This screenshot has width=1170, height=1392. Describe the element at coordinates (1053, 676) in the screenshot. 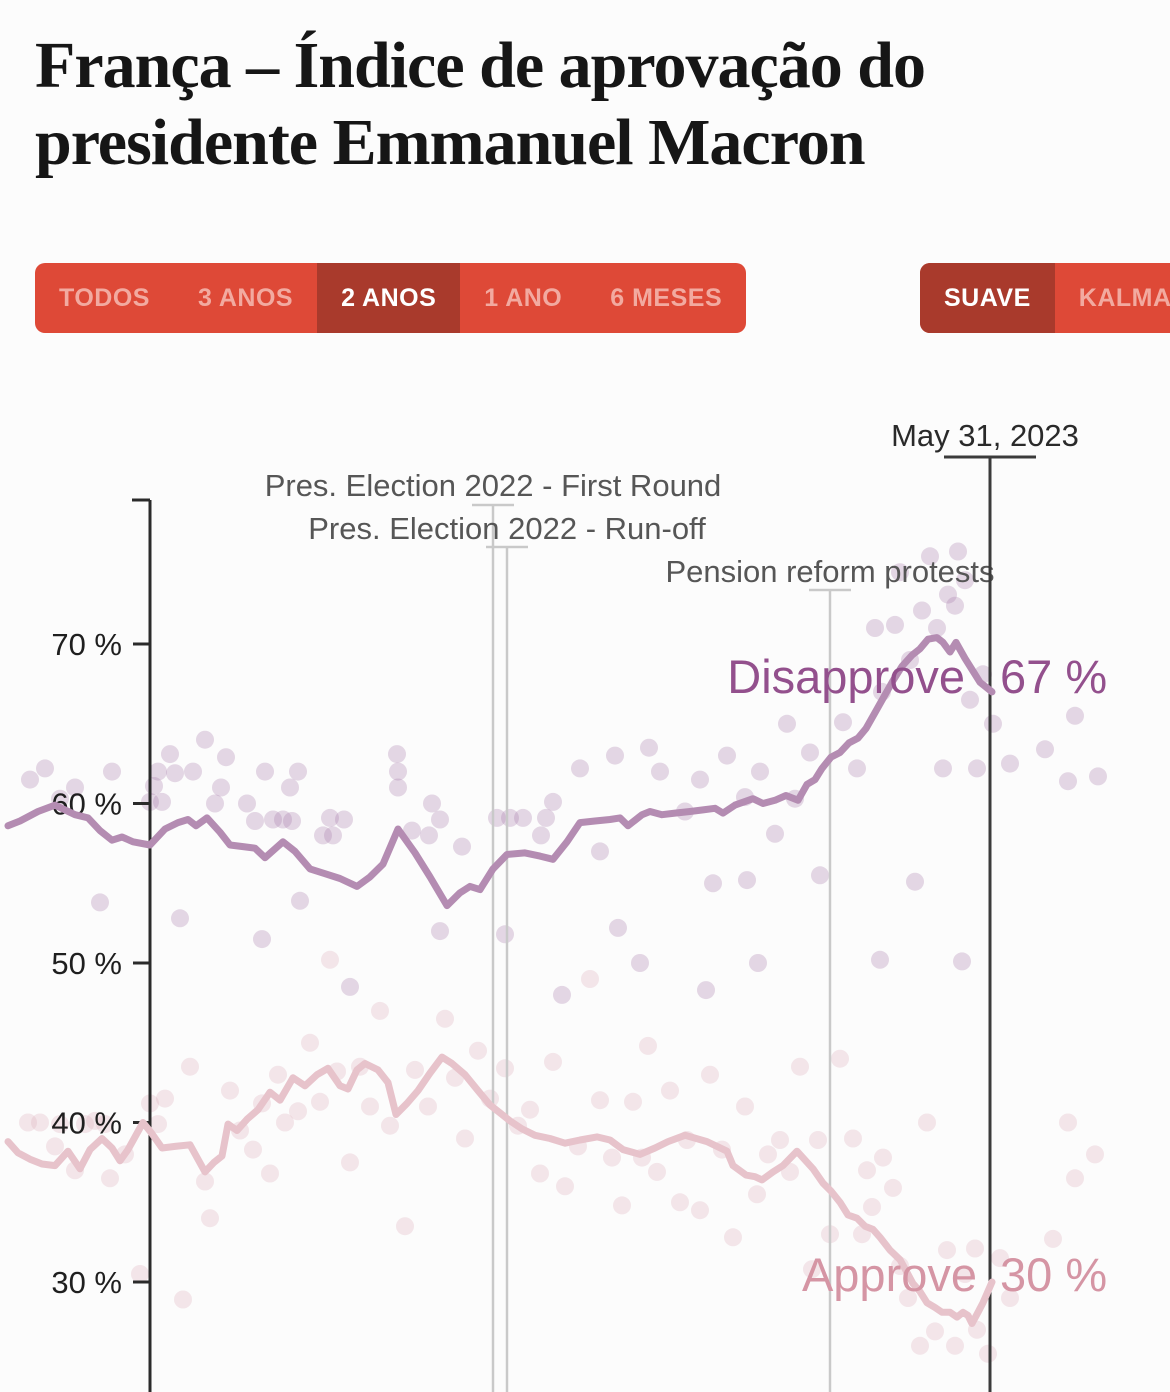

I see `disapprove-value-label: 67 %` at that location.